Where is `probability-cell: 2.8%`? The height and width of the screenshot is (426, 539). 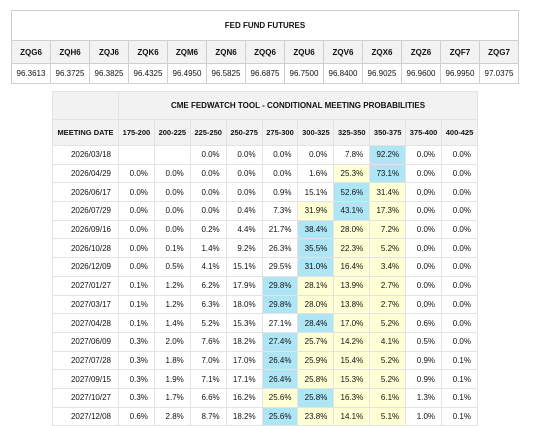 probability-cell: 2.8% is located at coordinates (172, 416).